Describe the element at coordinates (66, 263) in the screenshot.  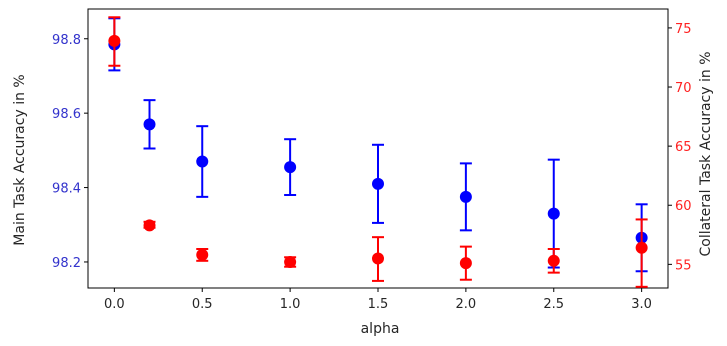
I see `left-y-tick-label: 98.2` at that location.